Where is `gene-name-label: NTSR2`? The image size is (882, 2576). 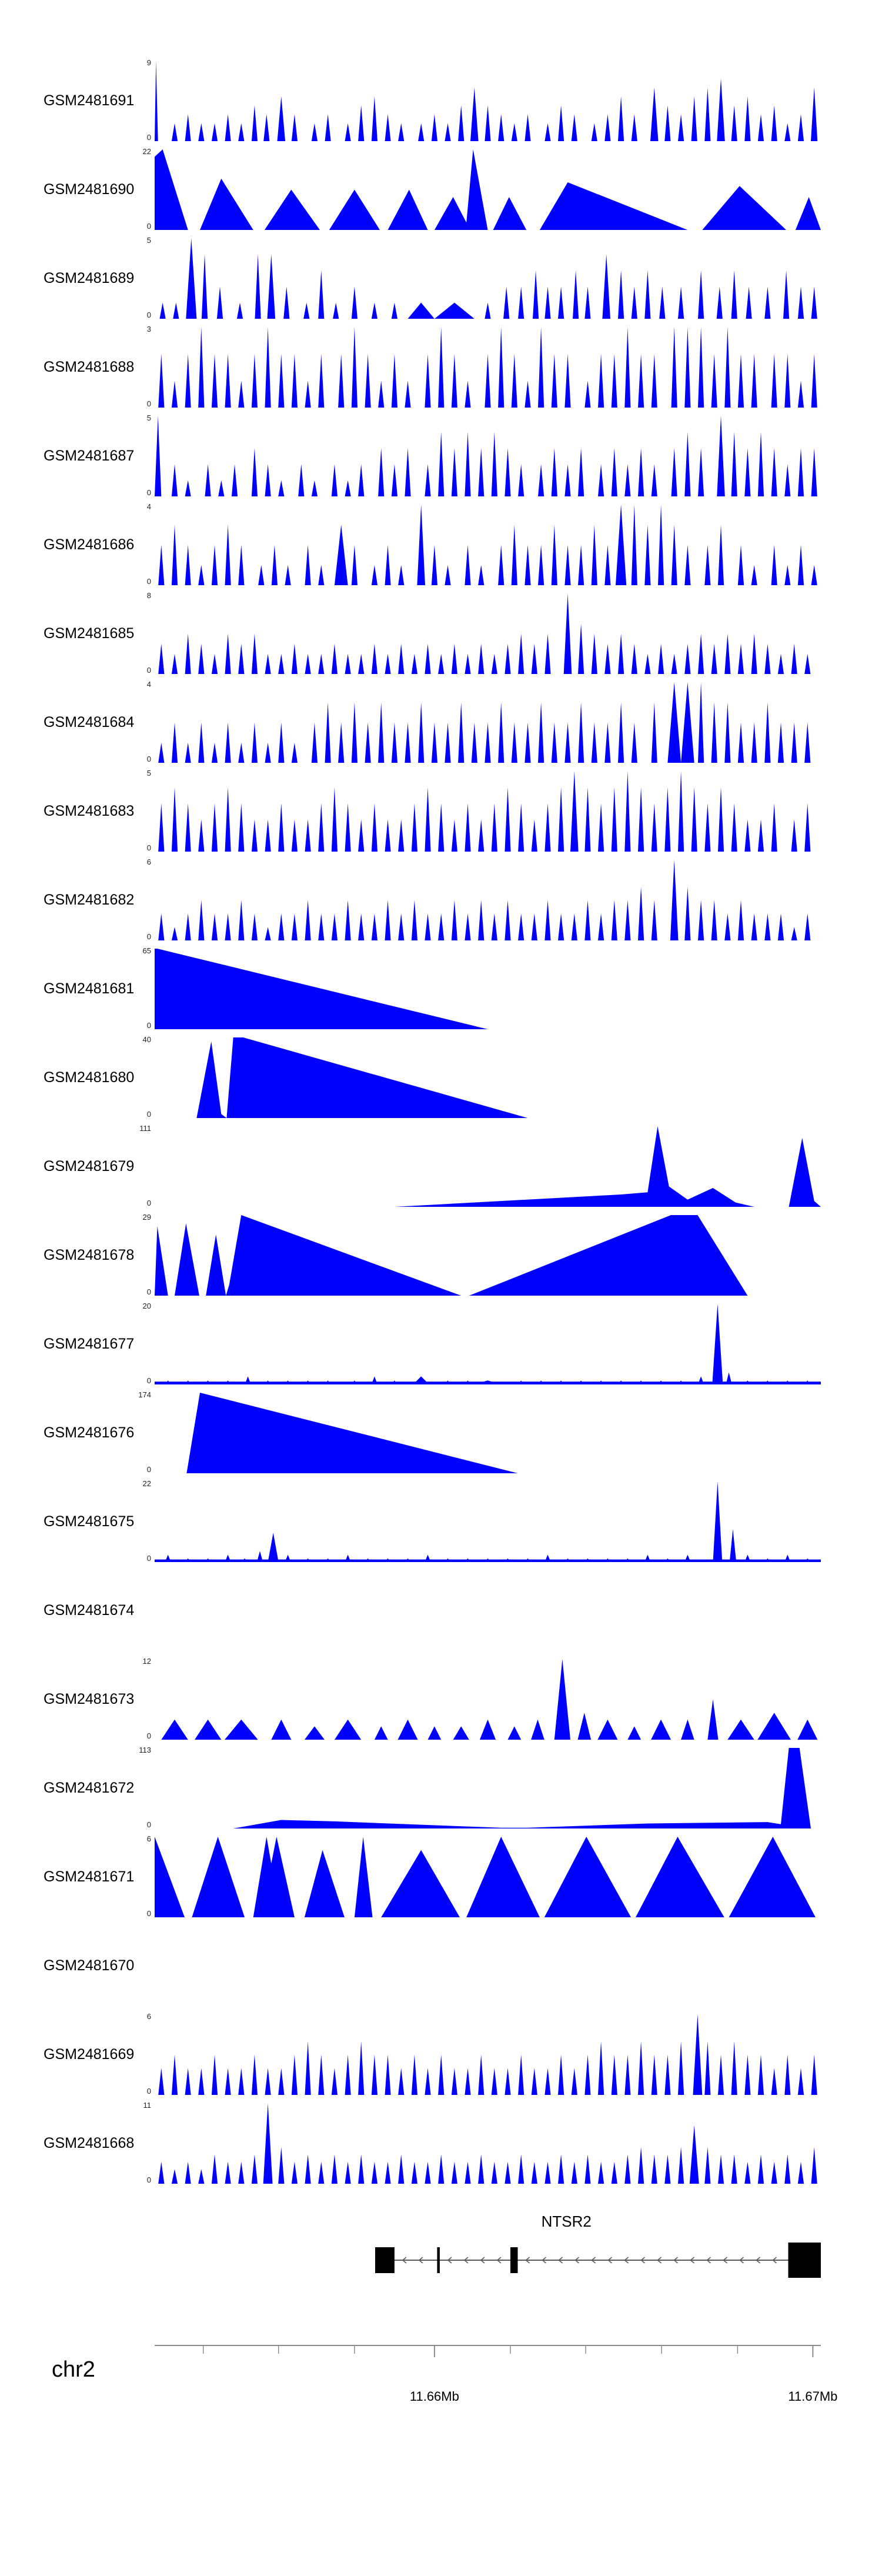 gene-name-label: NTSR2 is located at coordinates (566, 2221).